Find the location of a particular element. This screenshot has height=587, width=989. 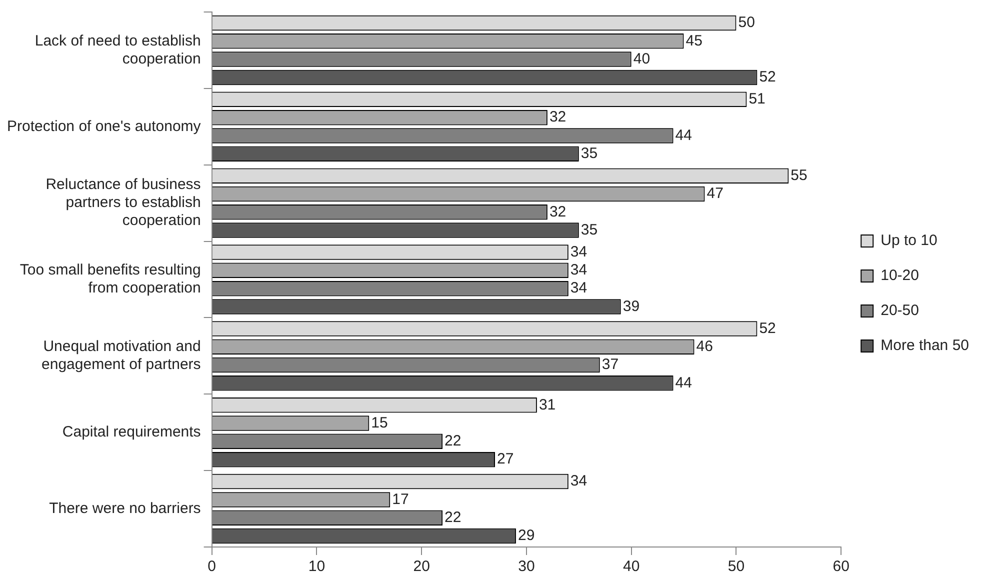

y-tick-label: Unequal motivation and engagement of partners is located at coordinates (121, 356).